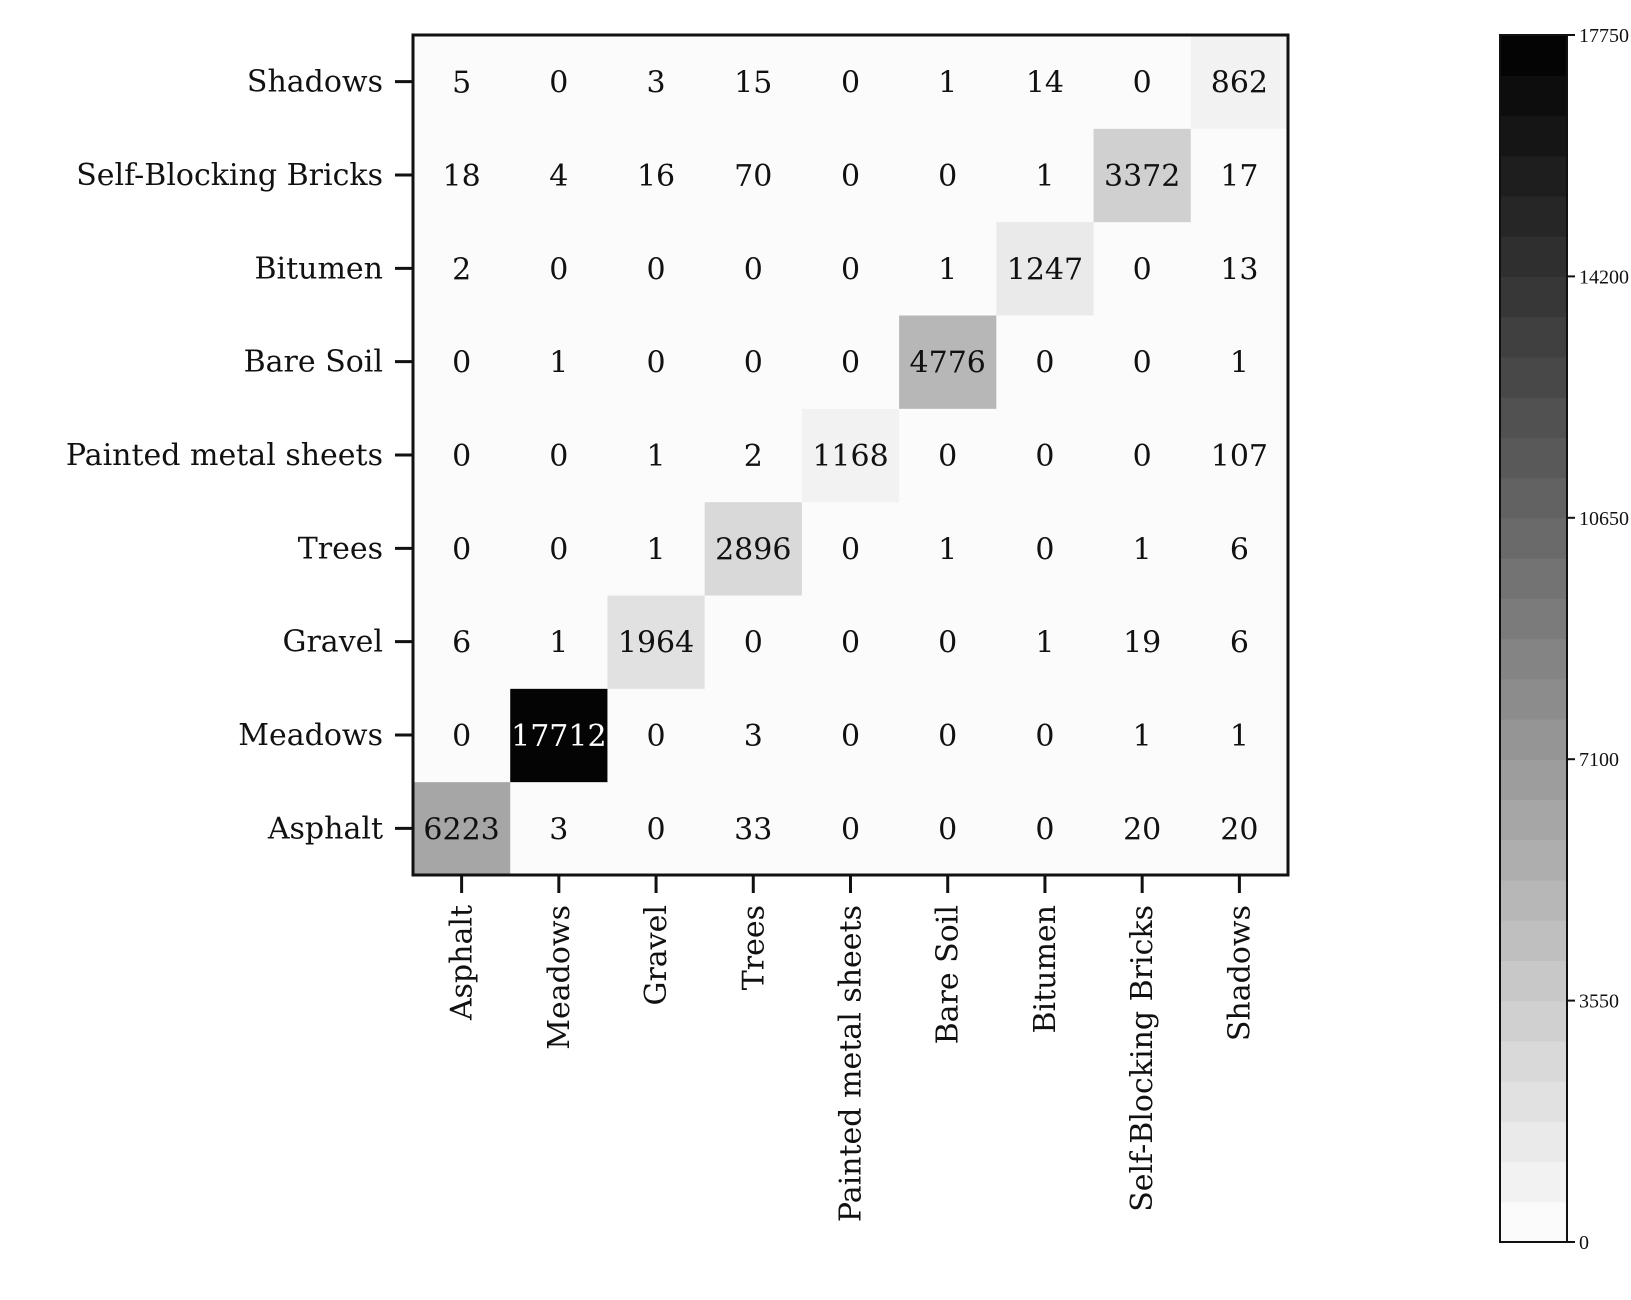 This screenshot has height=1300, width=1631. I want to click on y-tick-label: Bitumen, so click(318, 268).